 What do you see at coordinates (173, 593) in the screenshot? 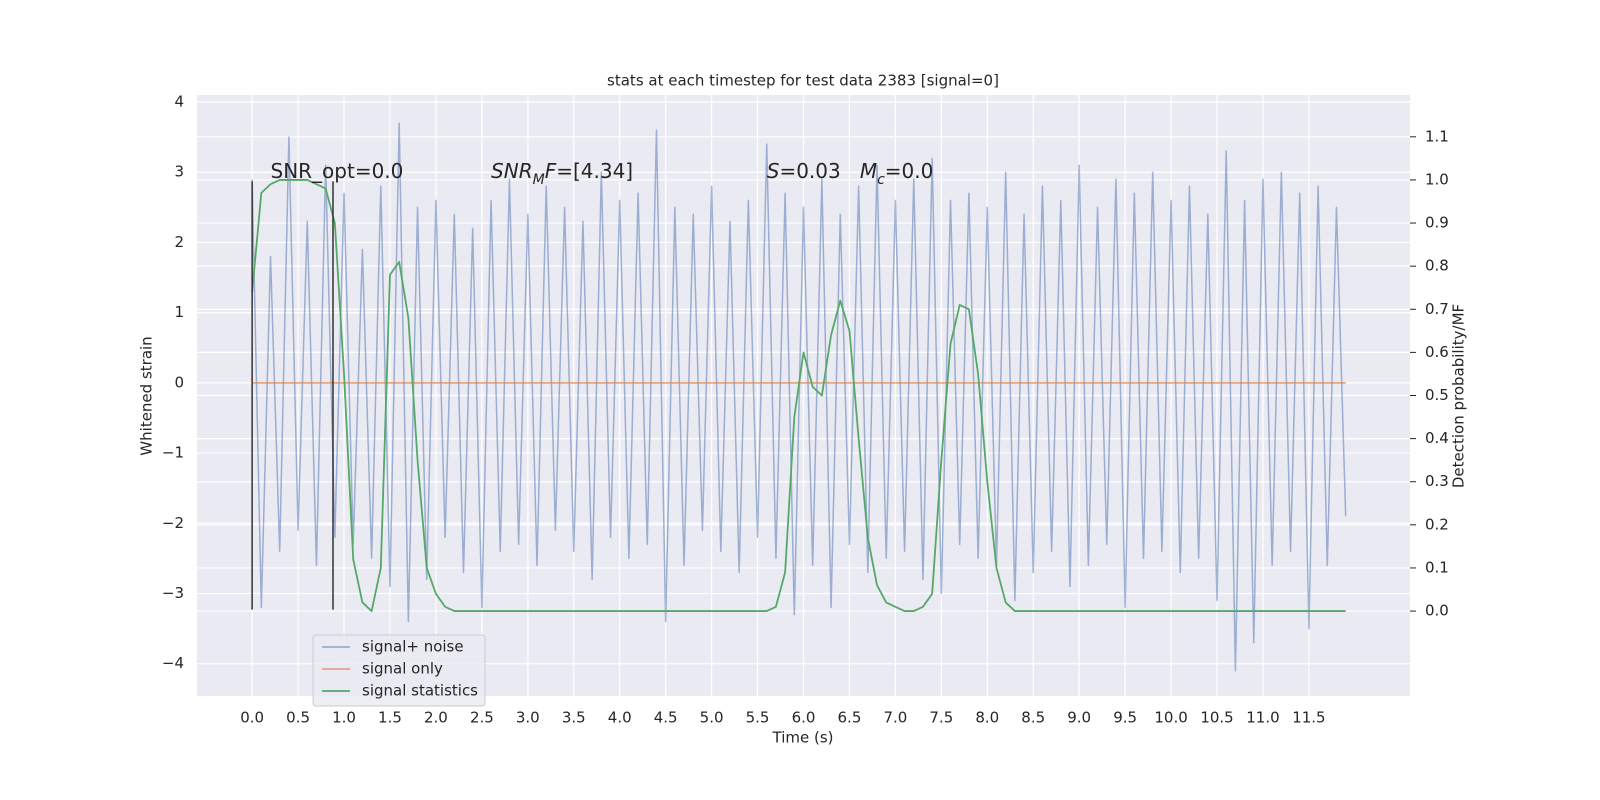
I see `y-tick-label: −3` at bounding box center [173, 593].